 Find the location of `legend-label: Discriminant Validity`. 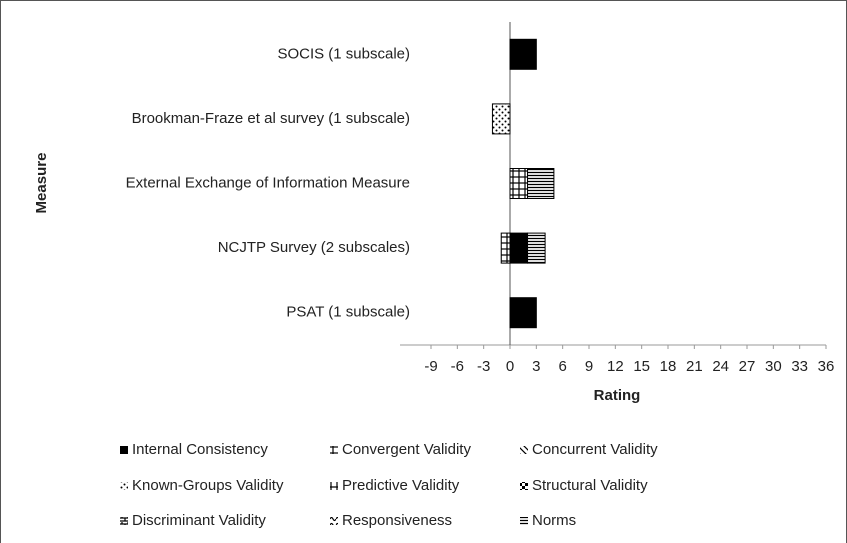

legend-label: Discriminant Validity is located at coordinates (199, 520).